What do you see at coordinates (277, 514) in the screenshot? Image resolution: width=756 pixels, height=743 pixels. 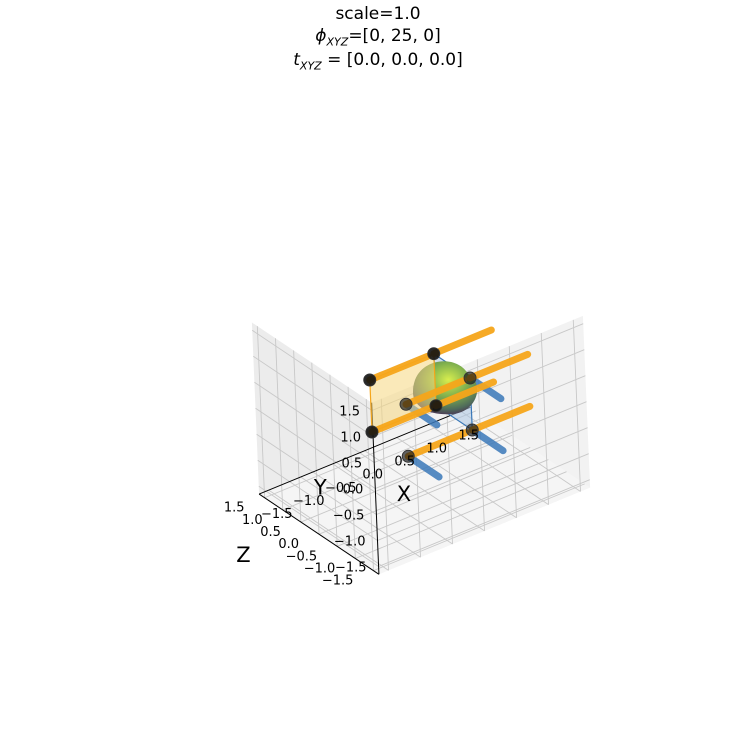 I see `x-tick-label: −1.5` at bounding box center [277, 514].